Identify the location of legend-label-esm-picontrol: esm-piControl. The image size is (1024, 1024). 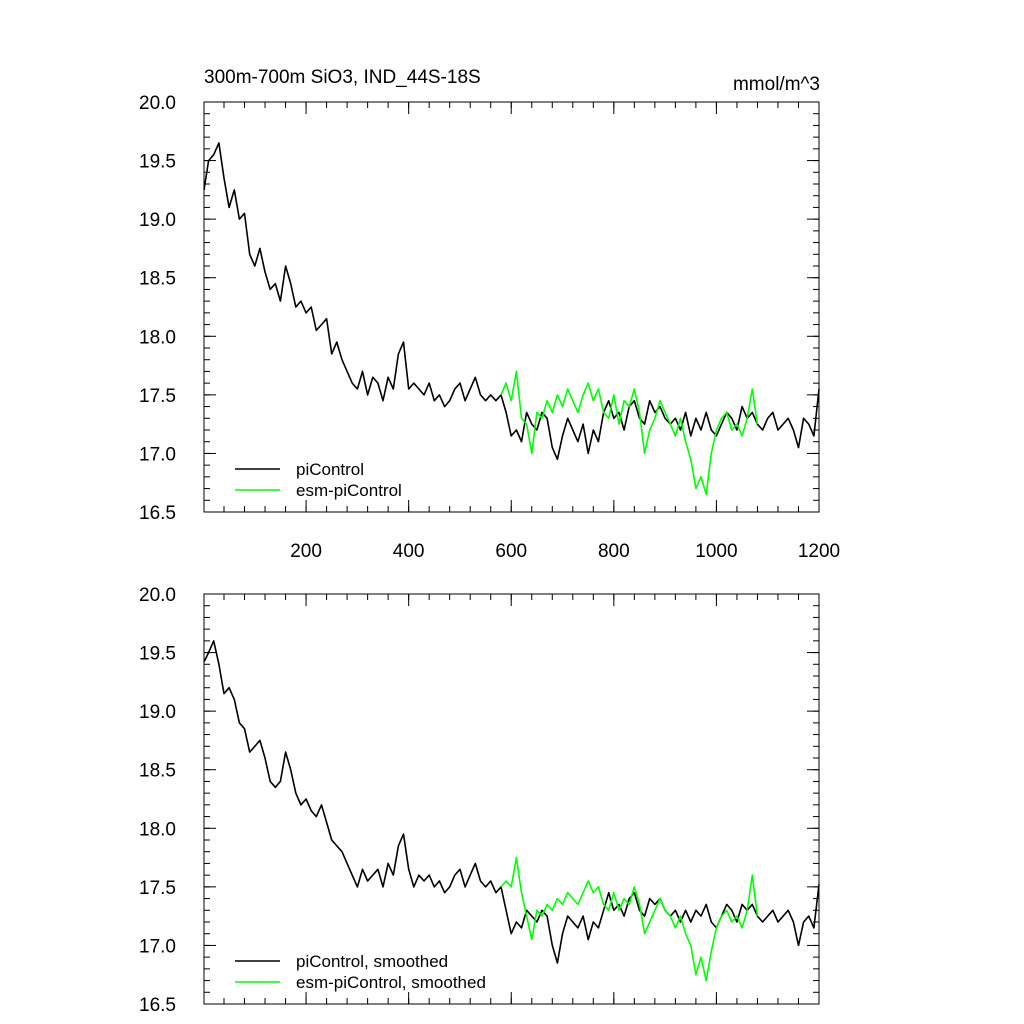
(349, 490).